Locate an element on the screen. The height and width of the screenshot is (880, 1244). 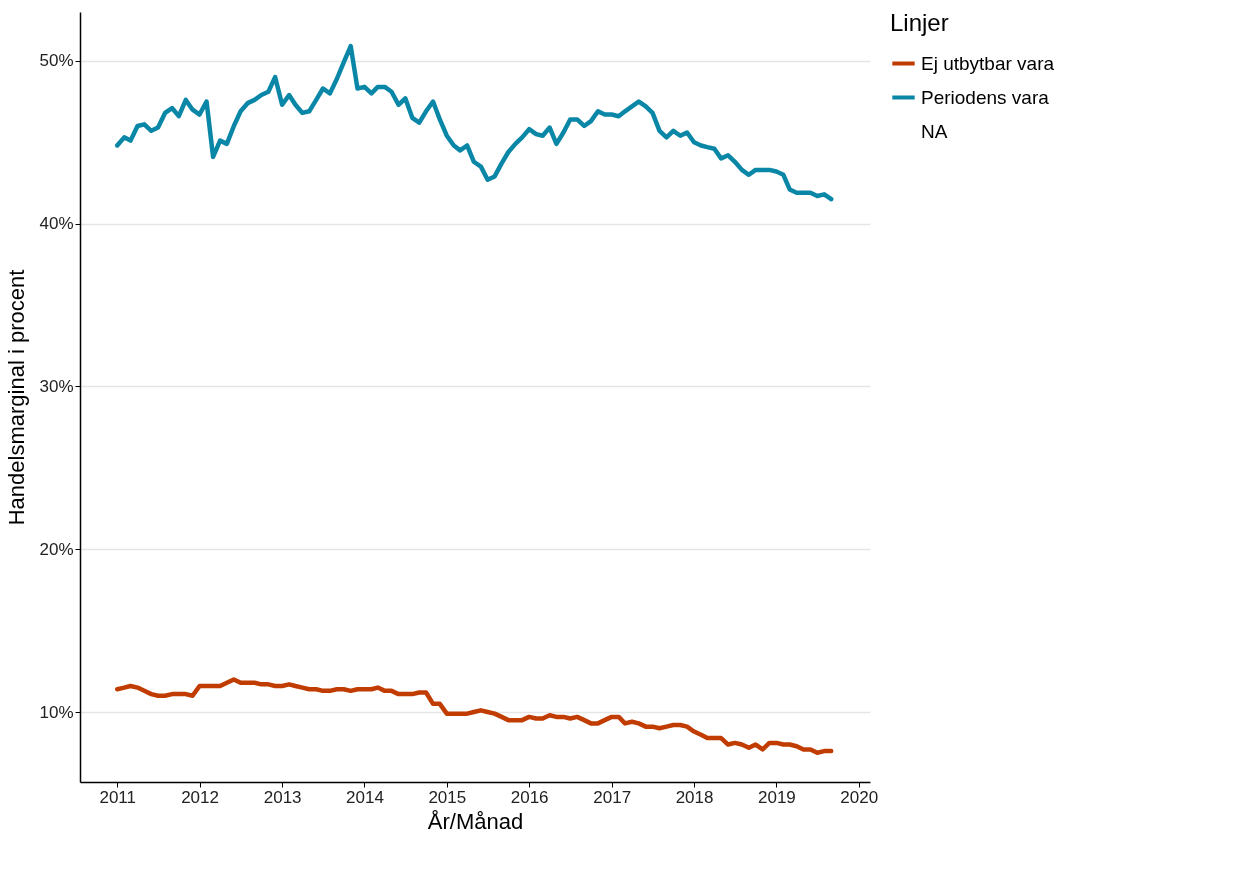
x-tick-label: 2019 is located at coordinates (776, 797).